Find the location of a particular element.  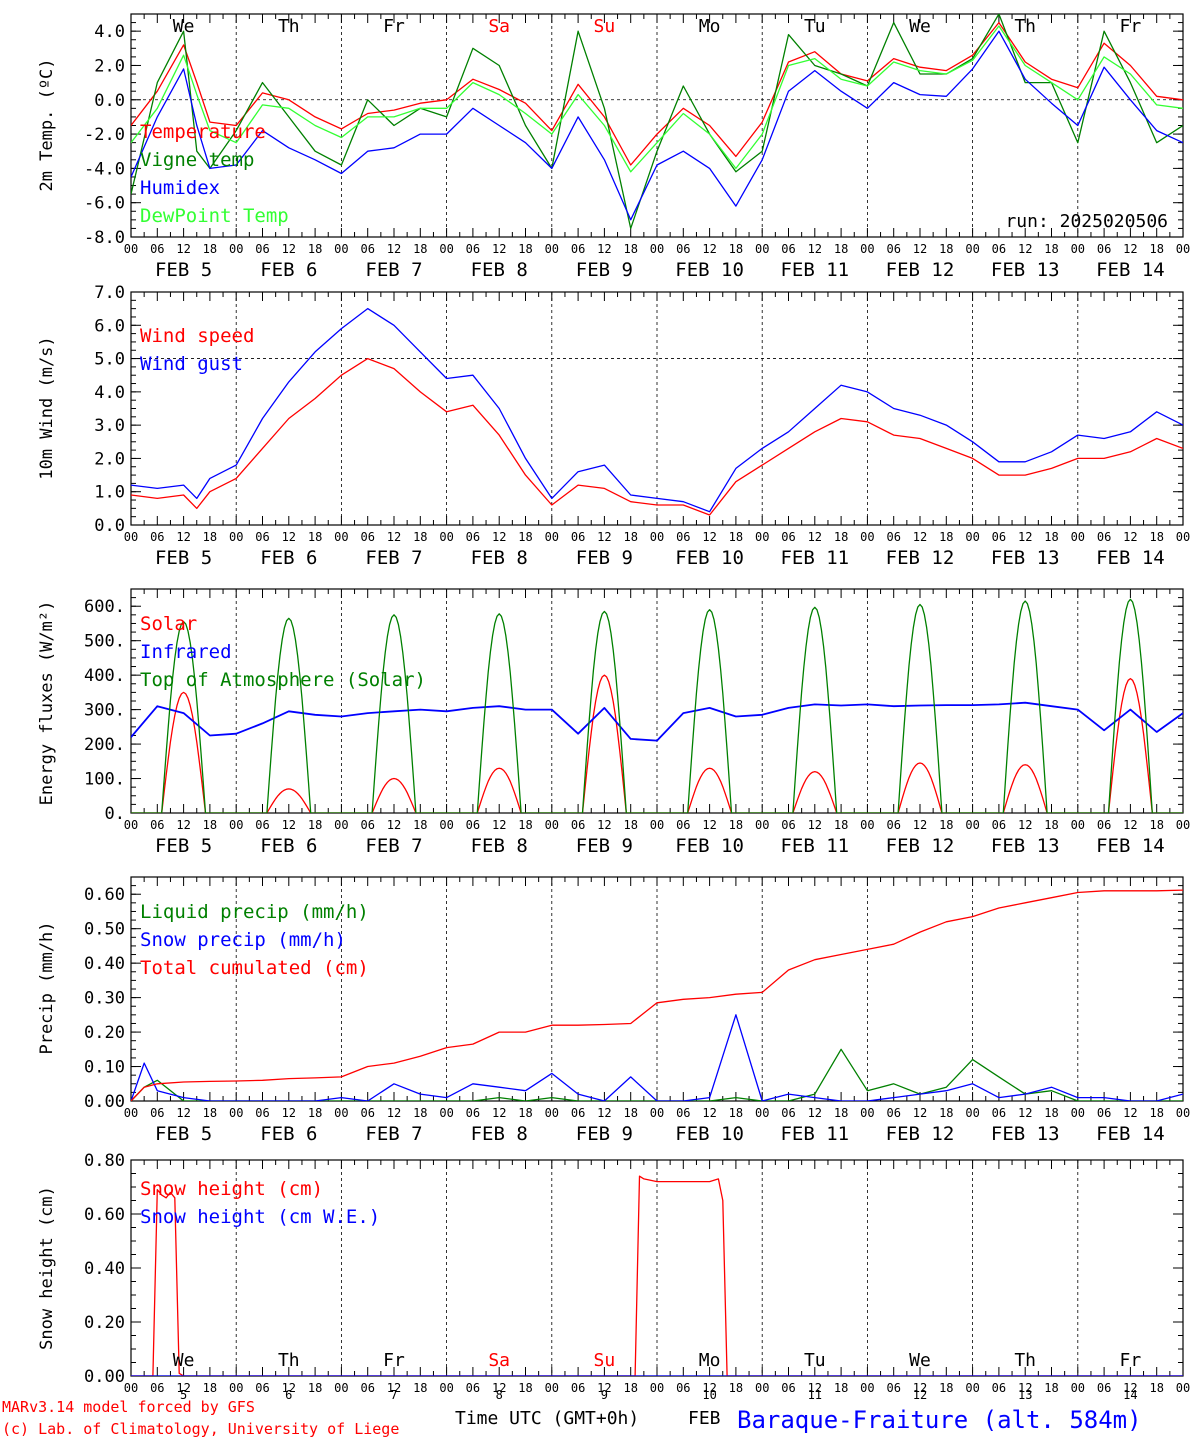

day-number-label: 7 is located at coordinates (393, 1395).